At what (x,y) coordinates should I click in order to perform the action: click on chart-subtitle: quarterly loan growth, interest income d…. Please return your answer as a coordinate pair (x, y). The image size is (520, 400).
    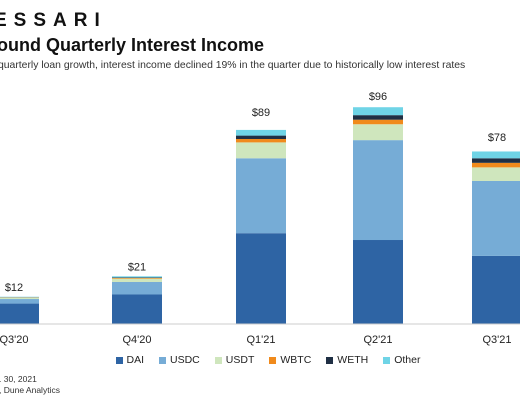
    Looking at the image, I should click on (233, 65).